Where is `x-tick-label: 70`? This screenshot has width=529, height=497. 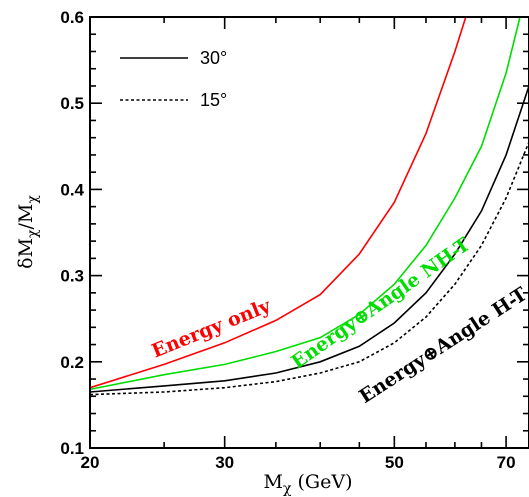
x-tick-label: 70 is located at coordinates (506, 462).